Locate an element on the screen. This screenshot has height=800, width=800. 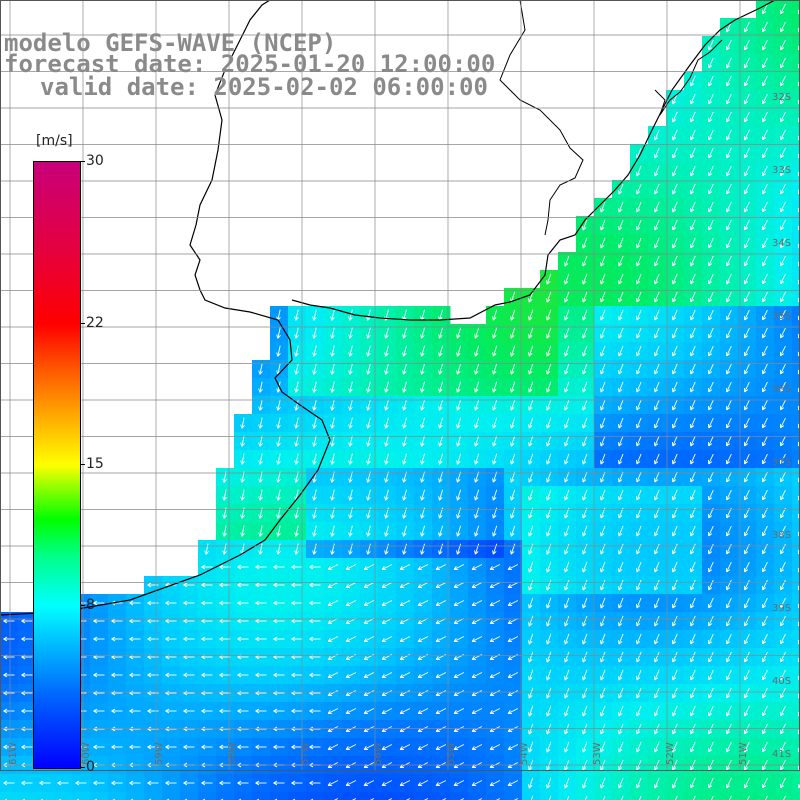
colorbar-tick-label: 30 is located at coordinates (95, 161).